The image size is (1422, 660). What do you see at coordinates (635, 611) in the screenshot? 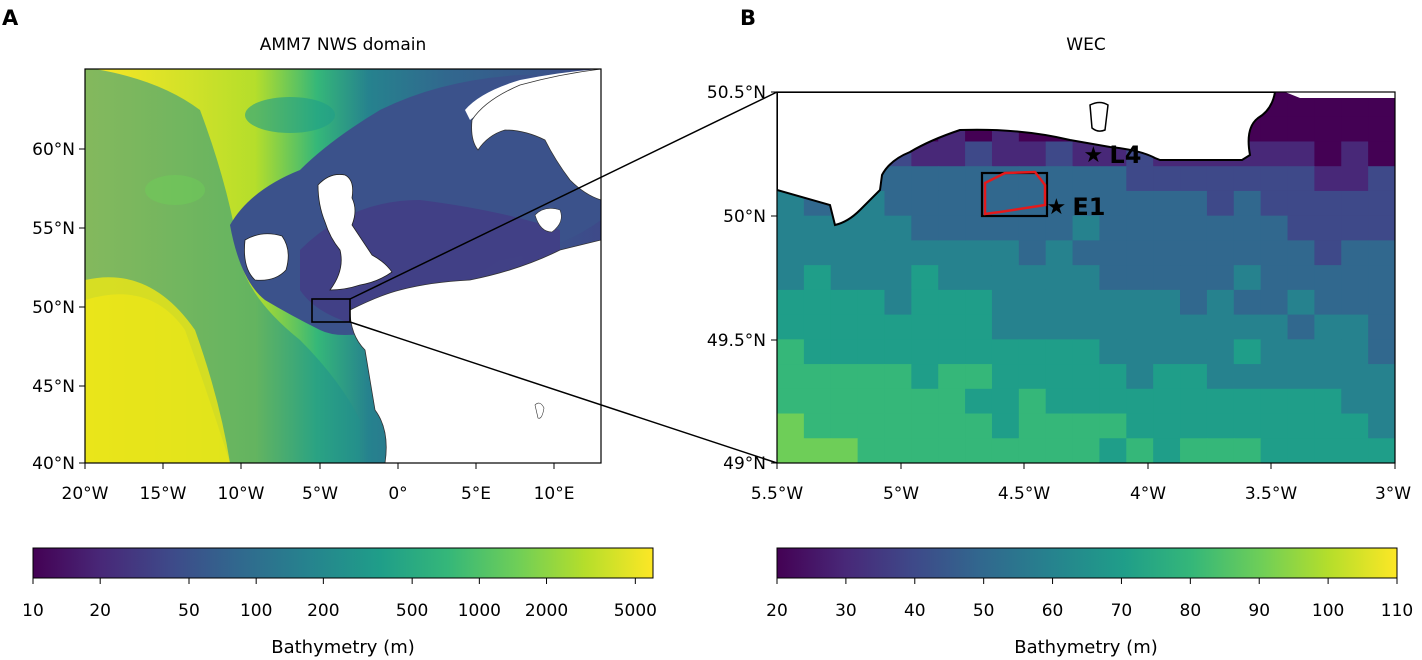
I see `colorbar-tick-label: 5000` at bounding box center [635, 611].